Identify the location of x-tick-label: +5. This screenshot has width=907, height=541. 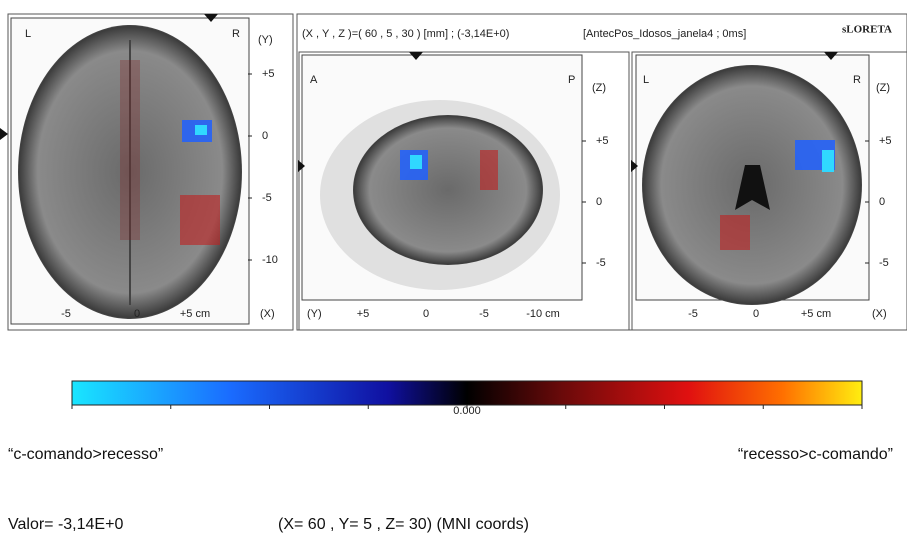
(363, 314).